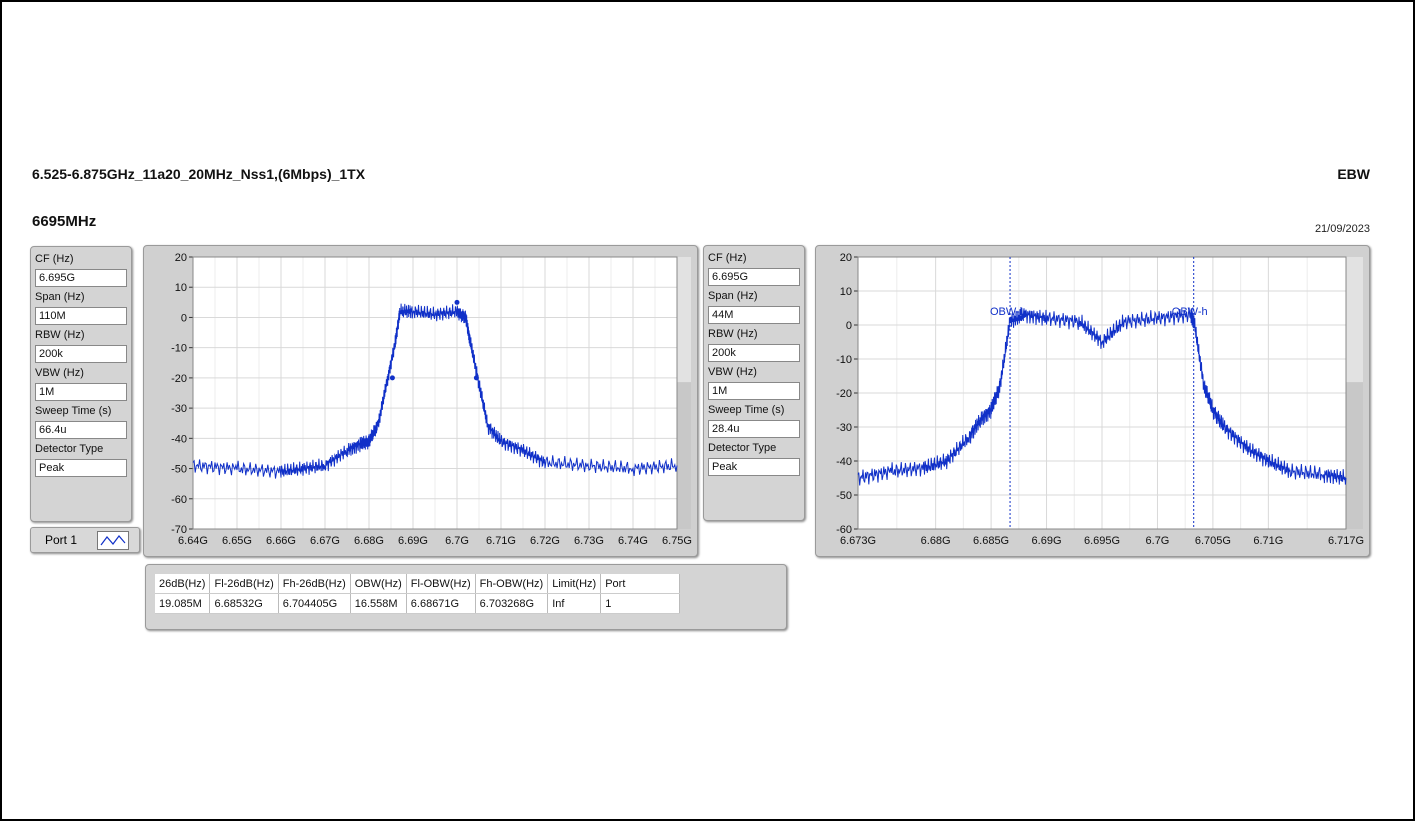  Describe the element at coordinates (378, 603) in the screenshot. I see `cell-obw: 16.558M` at that location.